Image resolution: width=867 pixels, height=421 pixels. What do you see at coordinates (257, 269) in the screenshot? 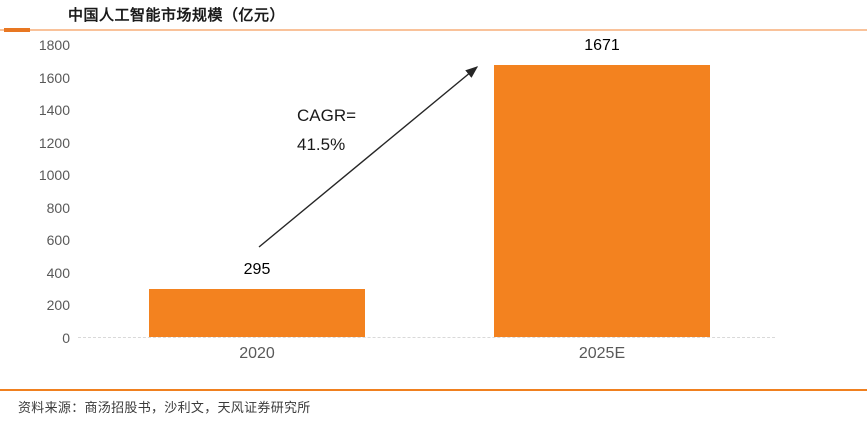
I see `bar-value-label-2020: 295` at bounding box center [257, 269].